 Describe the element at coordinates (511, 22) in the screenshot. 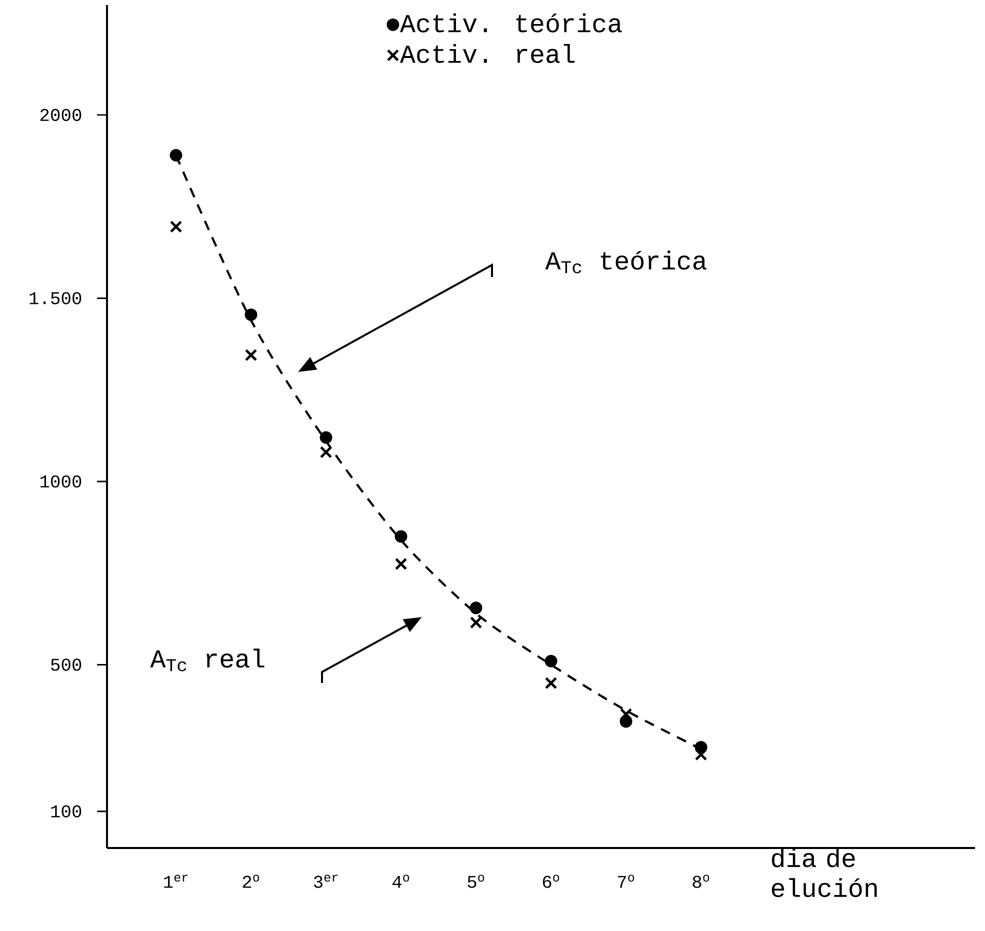

I see `legend-label: Activ. teórica` at that location.